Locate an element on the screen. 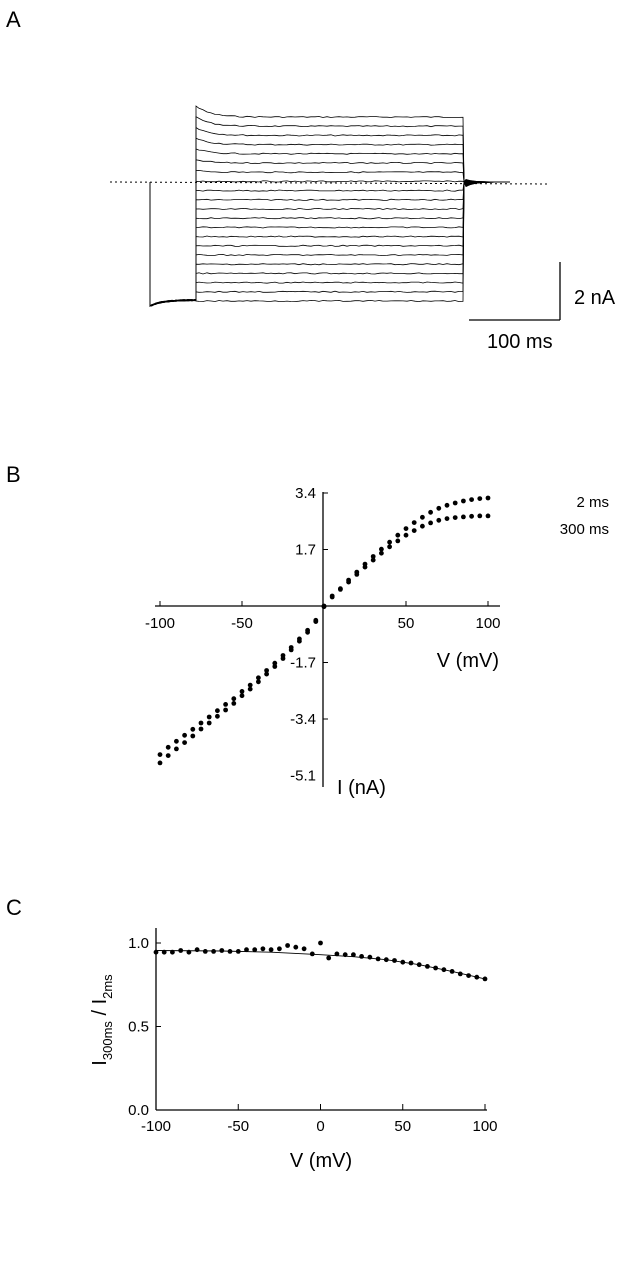 This screenshot has height=1280, width=627. c-y-tick-label: 0.5 is located at coordinates (138, 1027).